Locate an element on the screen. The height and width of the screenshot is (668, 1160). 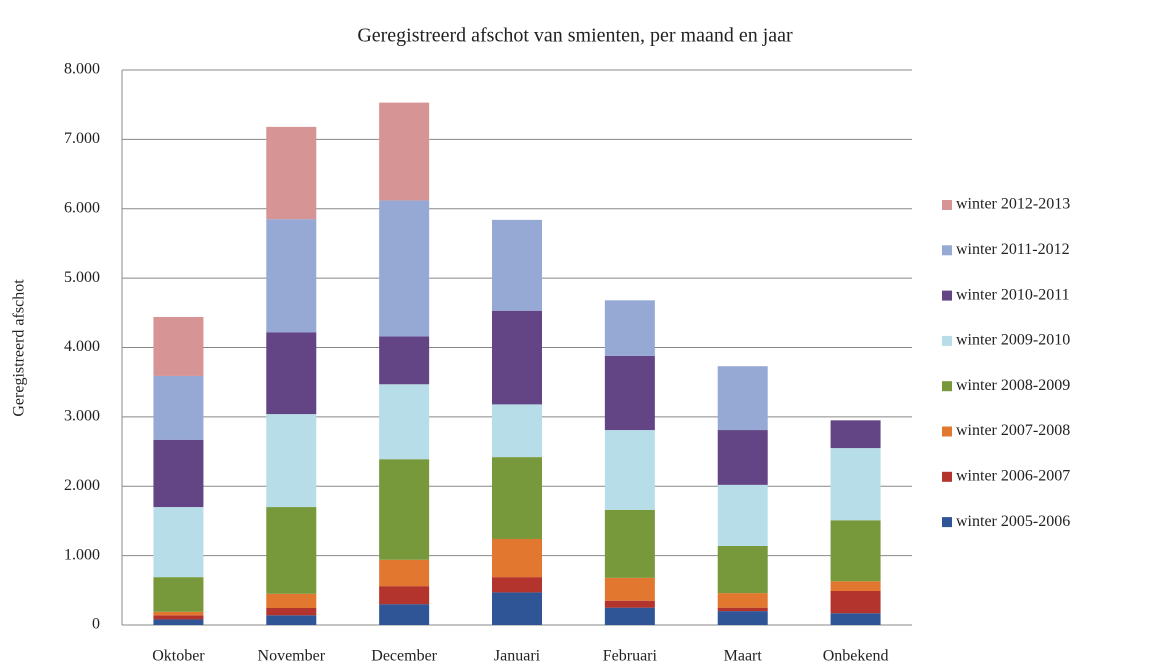
x-tick-label: November is located at coordinates (292, 656).